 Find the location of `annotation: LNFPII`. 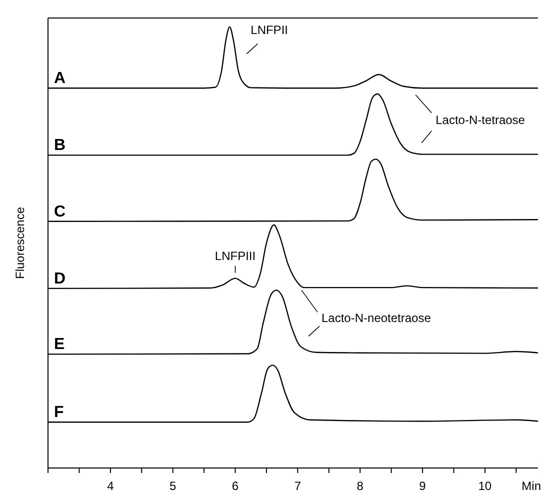

annotation: LNFPII is located at coordinates (269, 29).